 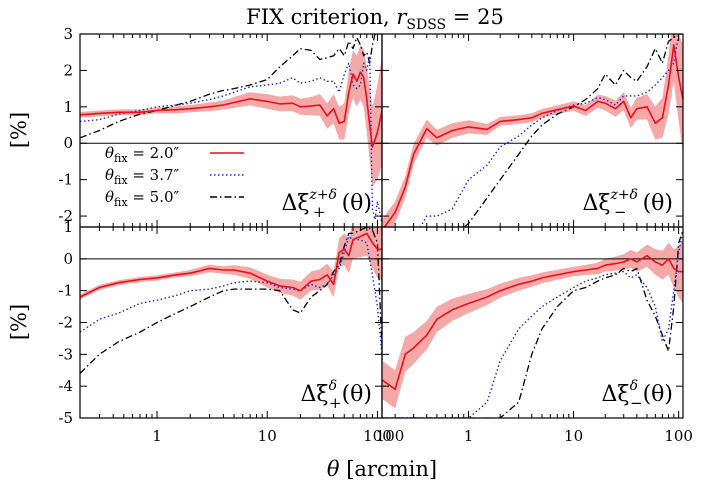 I want to click on legend-label: θfix = 2.0″, so click(x=142, y=154).